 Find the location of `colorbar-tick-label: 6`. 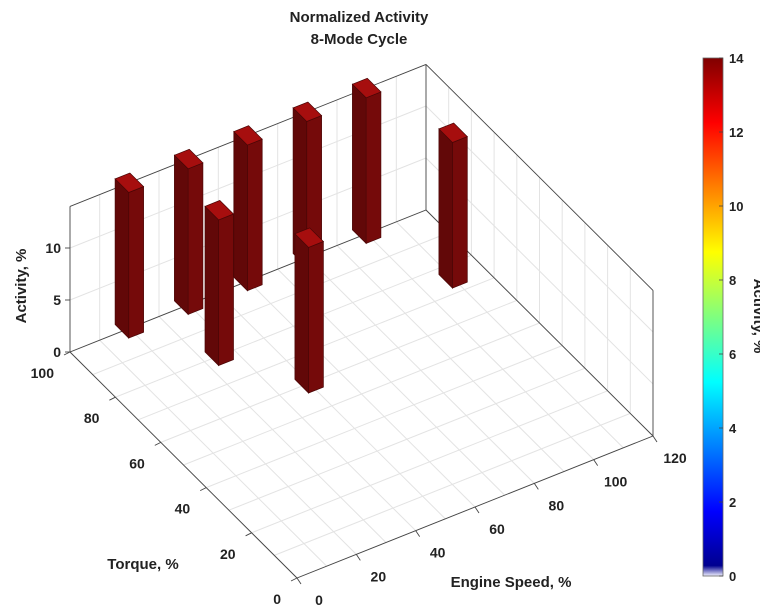

colorbar-tick-label: 6 is located at coordinates (732, 354).